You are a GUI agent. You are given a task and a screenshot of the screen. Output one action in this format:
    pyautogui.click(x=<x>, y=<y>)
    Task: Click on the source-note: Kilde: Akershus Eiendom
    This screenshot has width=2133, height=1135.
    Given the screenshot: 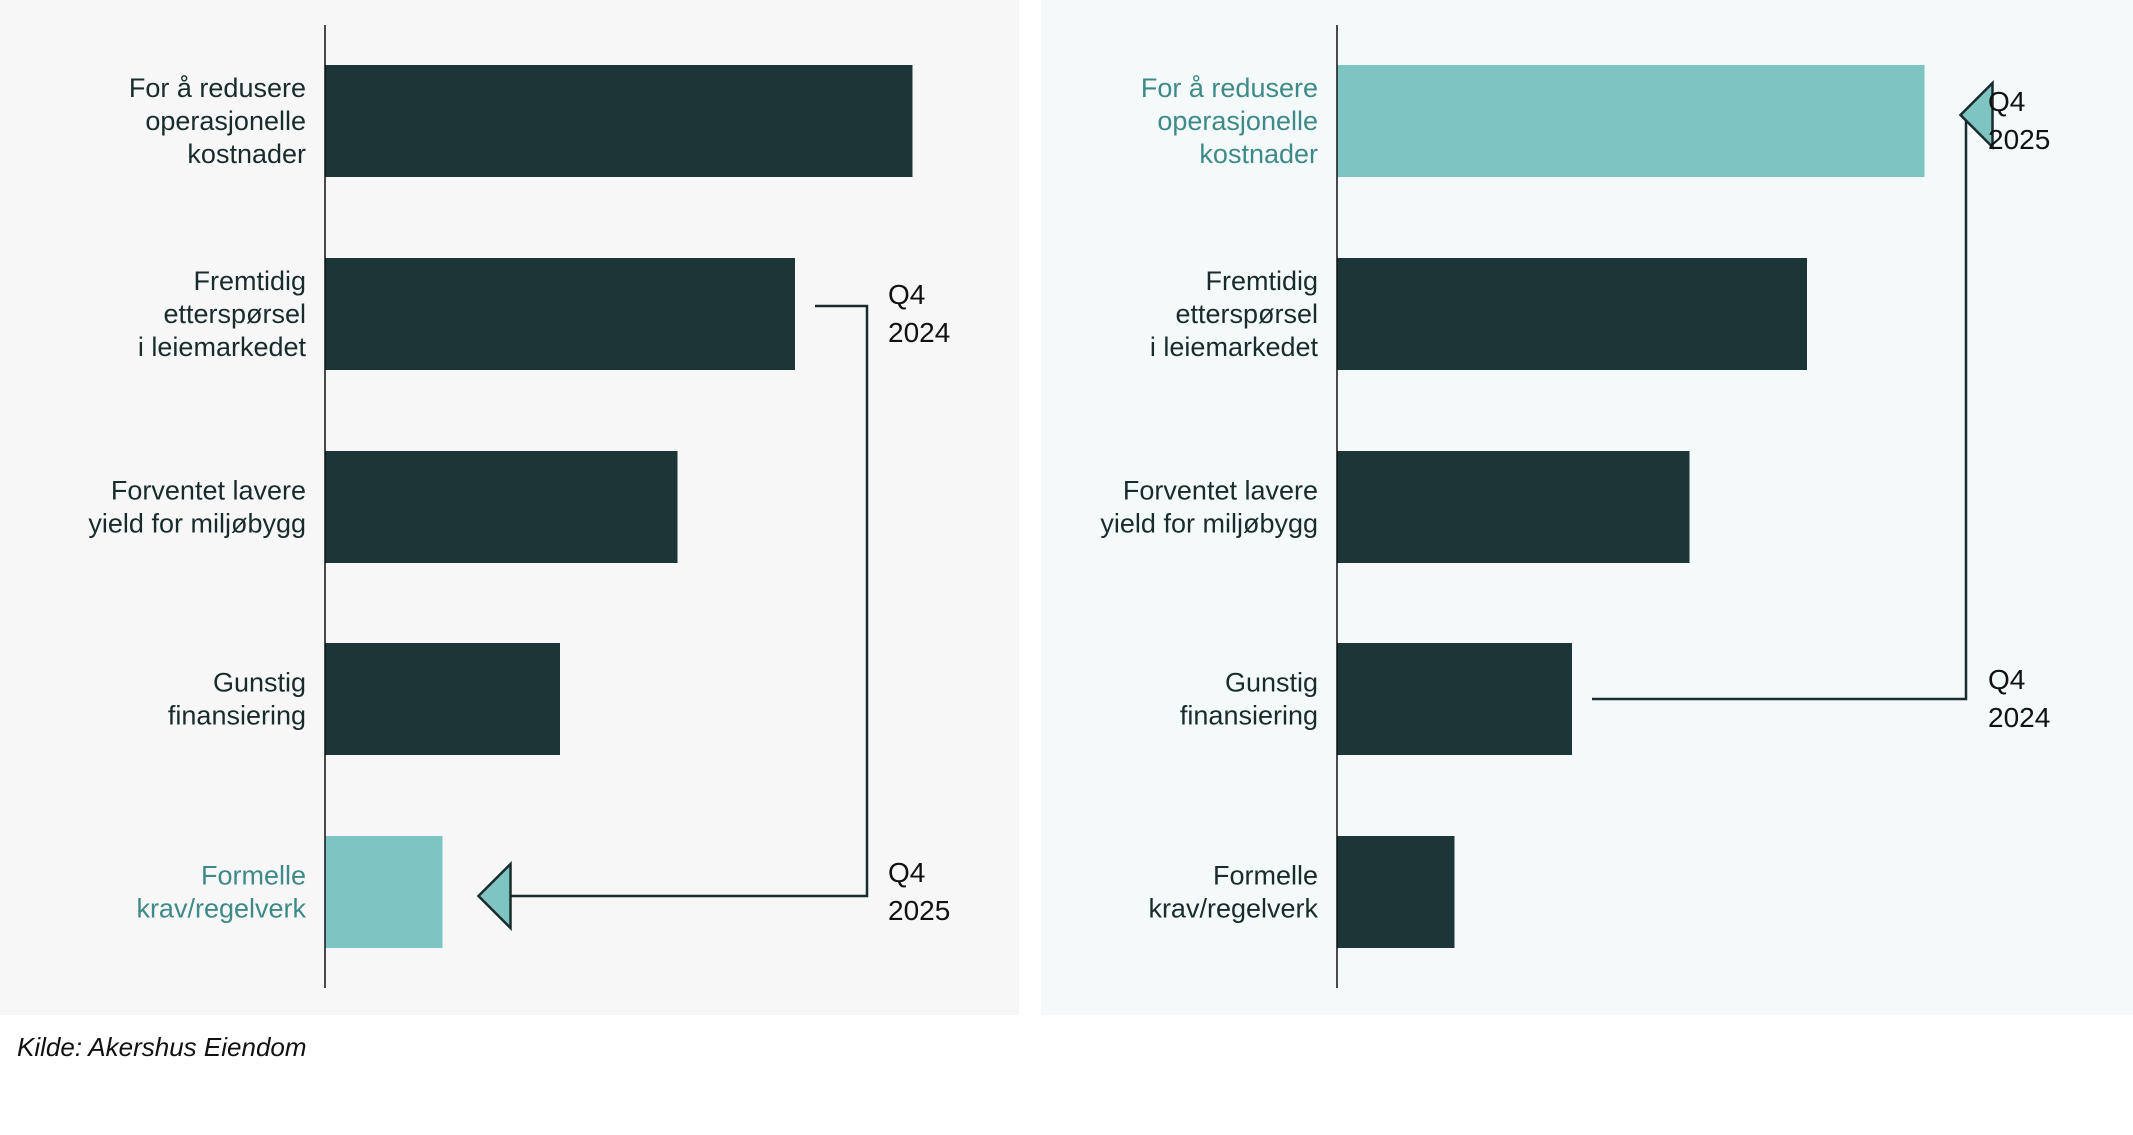 What is the action you would take?
    pyautogui.click(x=162, y=1047)
    